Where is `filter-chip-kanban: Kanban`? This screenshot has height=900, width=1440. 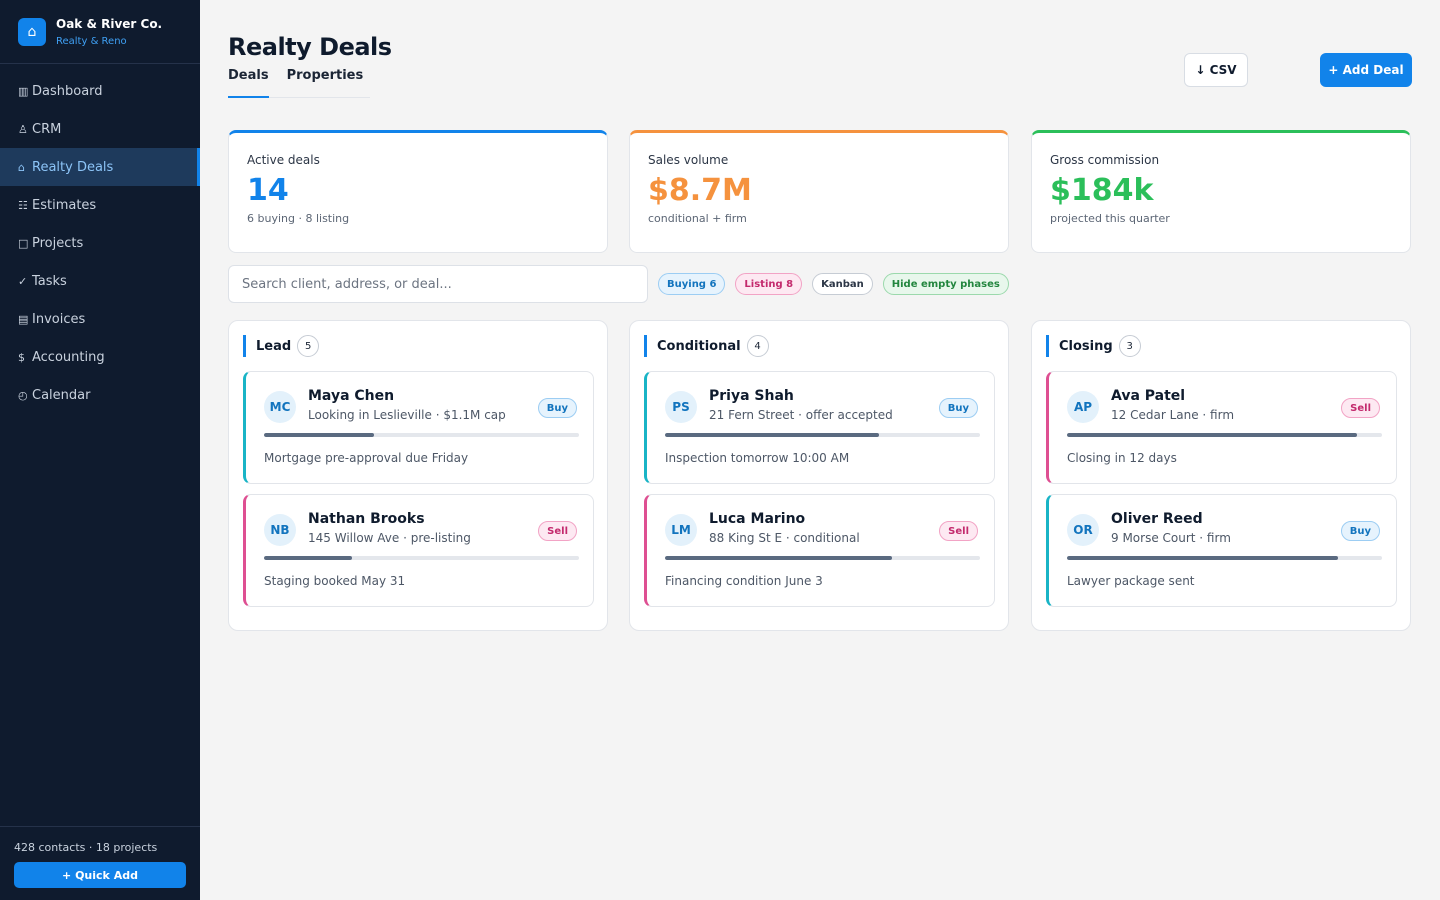 filter-chip-kanban: Kanban is located at coordinates (842, 284).